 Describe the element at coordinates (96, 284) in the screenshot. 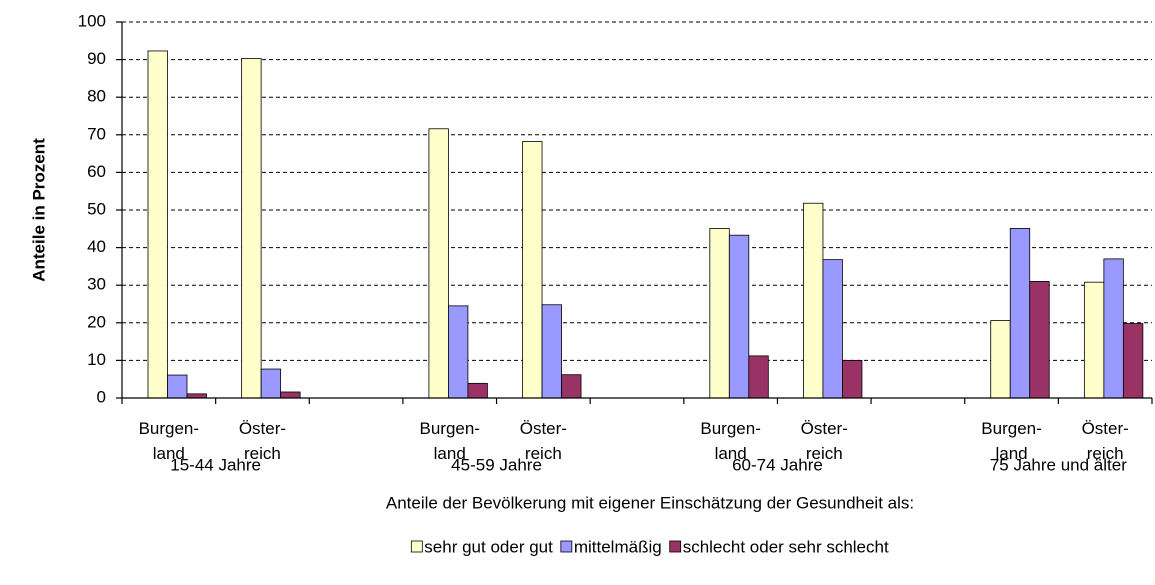

I see `y-tick-label: 30` at that location.